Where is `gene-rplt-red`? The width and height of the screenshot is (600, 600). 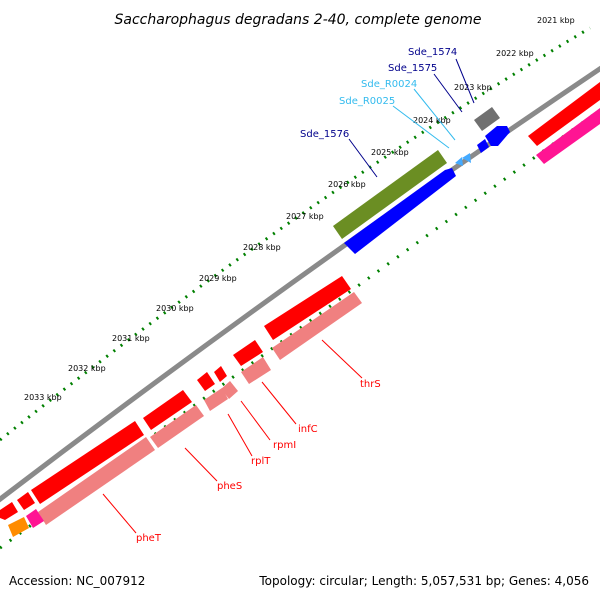
gene-rplt-red is located at coordinates (206, 381).